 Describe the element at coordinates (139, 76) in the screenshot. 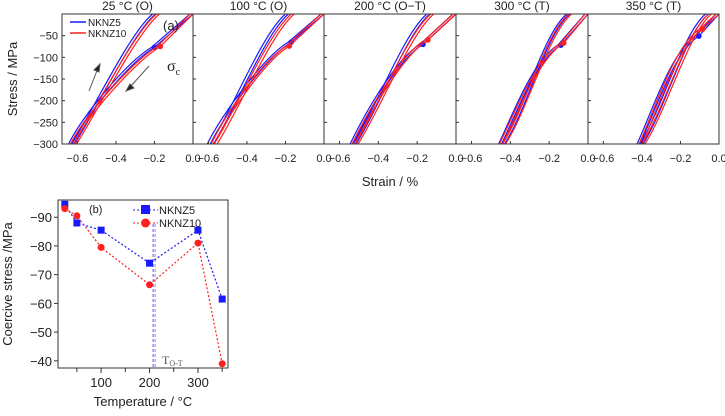

I see `arrow-down` at that location.